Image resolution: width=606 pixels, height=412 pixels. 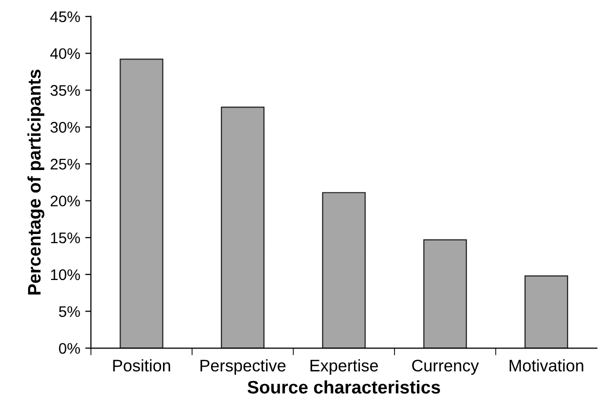 I want to click on y-tick-label: 15%, so click(x=65, y=238).